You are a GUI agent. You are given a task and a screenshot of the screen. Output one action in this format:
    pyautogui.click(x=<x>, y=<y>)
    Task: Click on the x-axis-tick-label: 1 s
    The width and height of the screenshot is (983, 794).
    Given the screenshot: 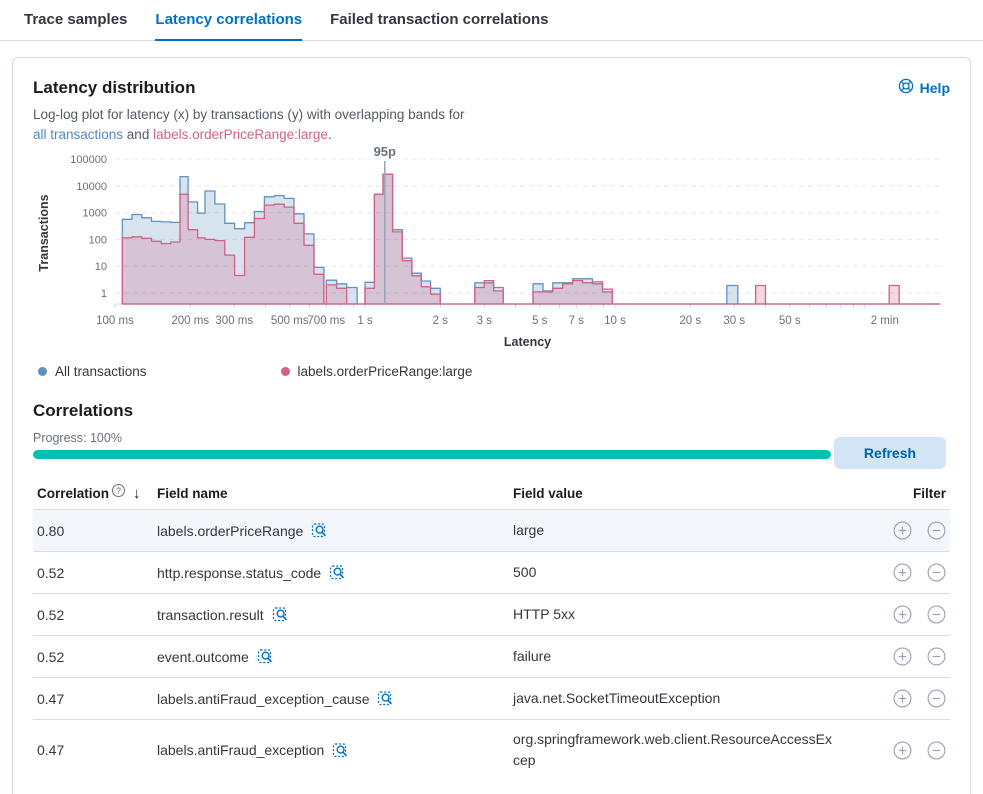 What is the action you would take?
    pyautogui.click(x=365, y=321)
    